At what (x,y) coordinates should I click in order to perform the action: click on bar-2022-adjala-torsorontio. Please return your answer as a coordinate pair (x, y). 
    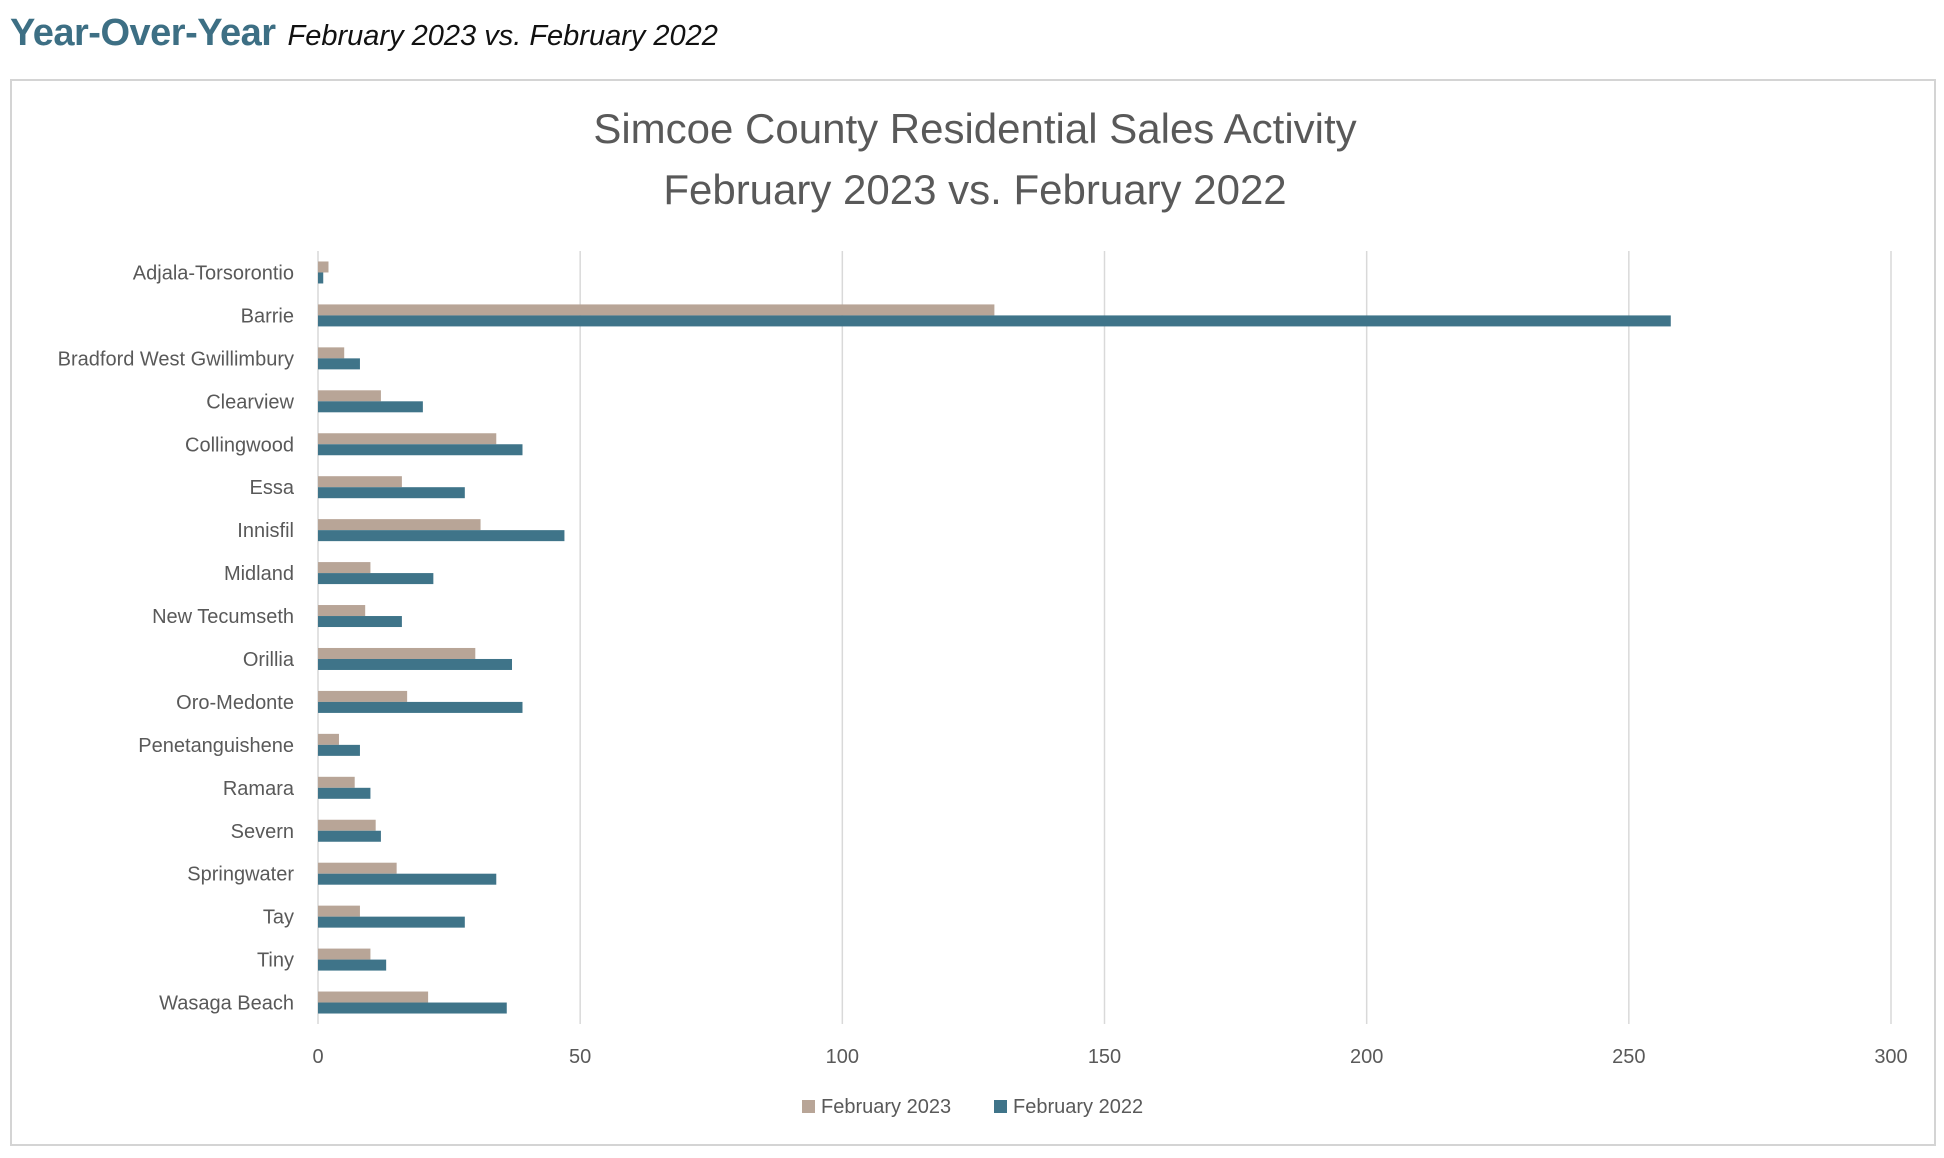
    Looking at the image, I should click on (321, 278).